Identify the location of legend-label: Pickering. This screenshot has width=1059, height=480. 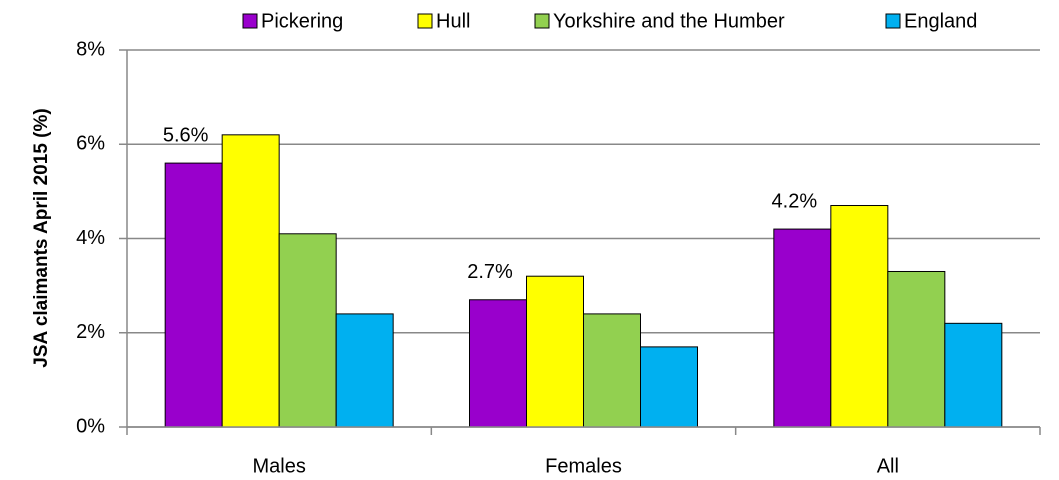
(302, 21).